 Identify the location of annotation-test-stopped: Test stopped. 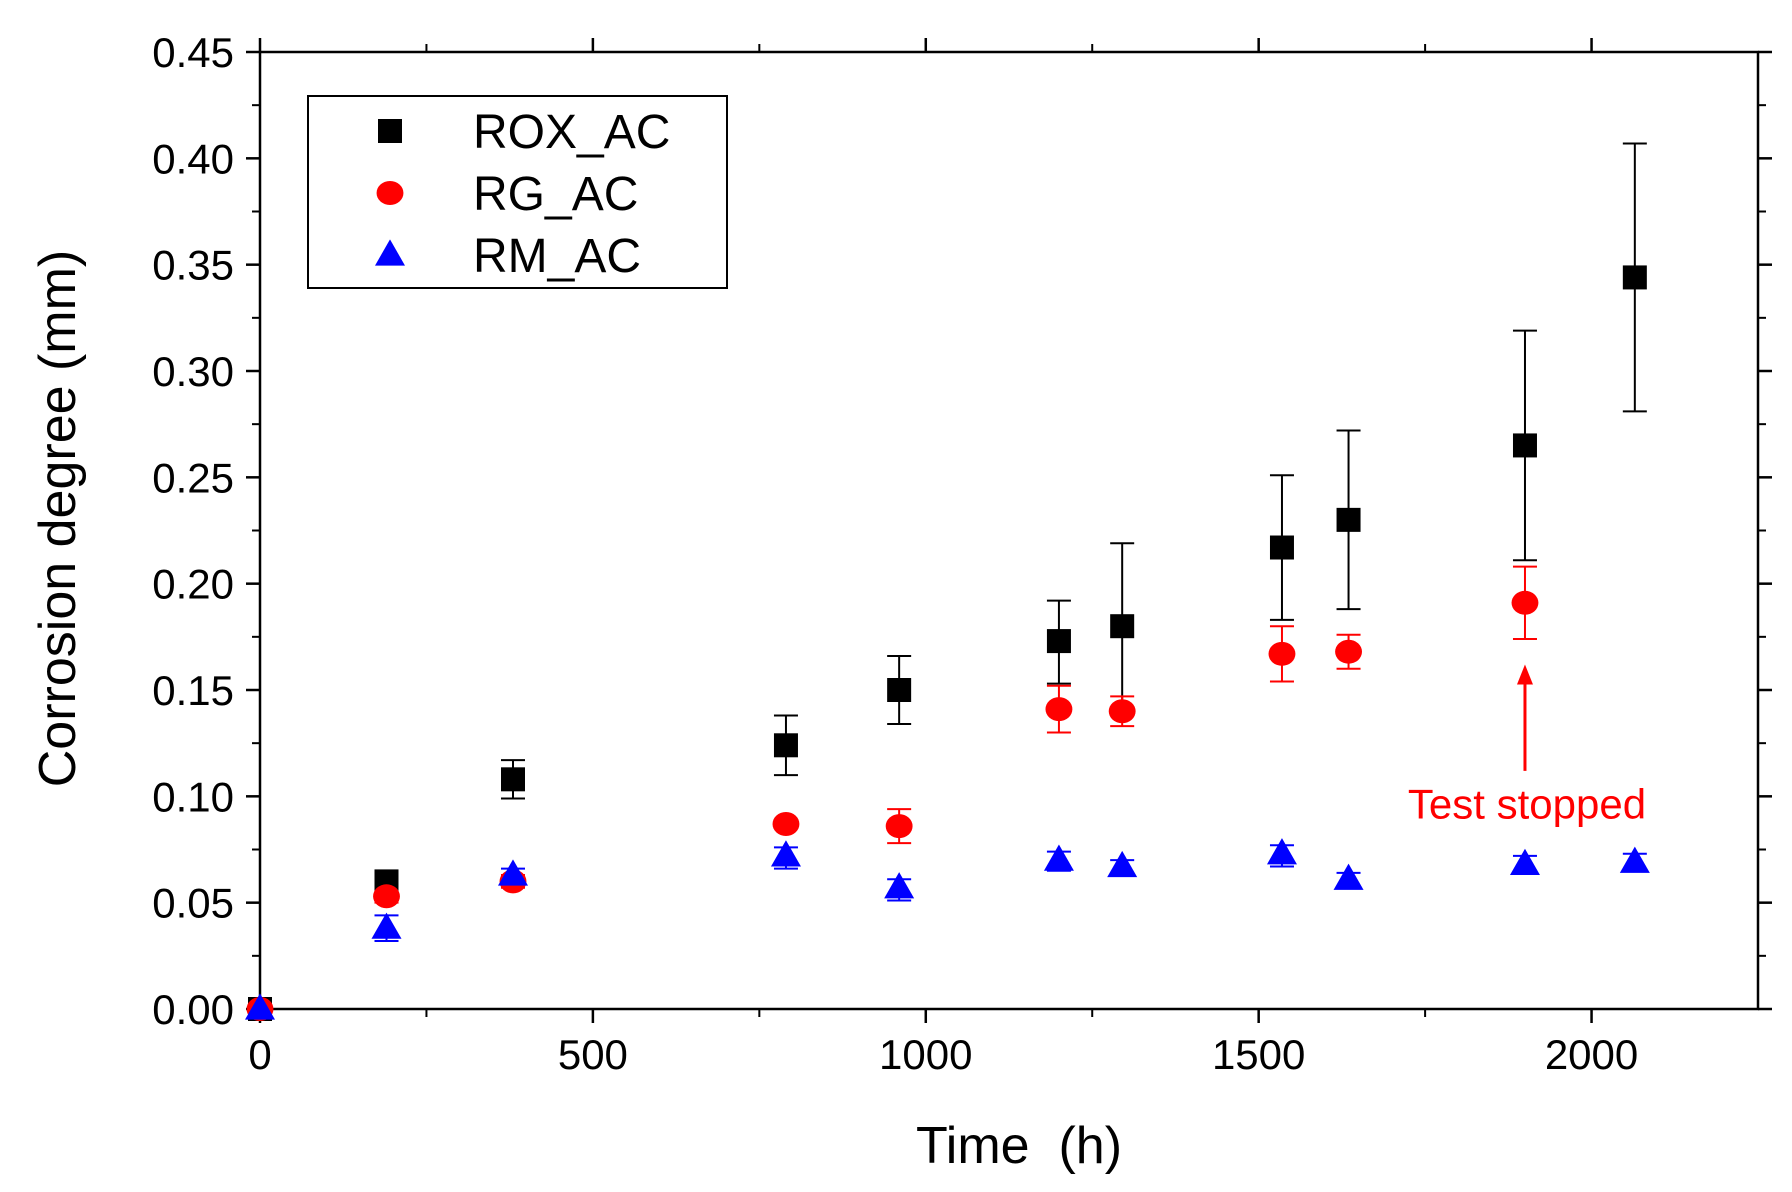
(1527, 804).